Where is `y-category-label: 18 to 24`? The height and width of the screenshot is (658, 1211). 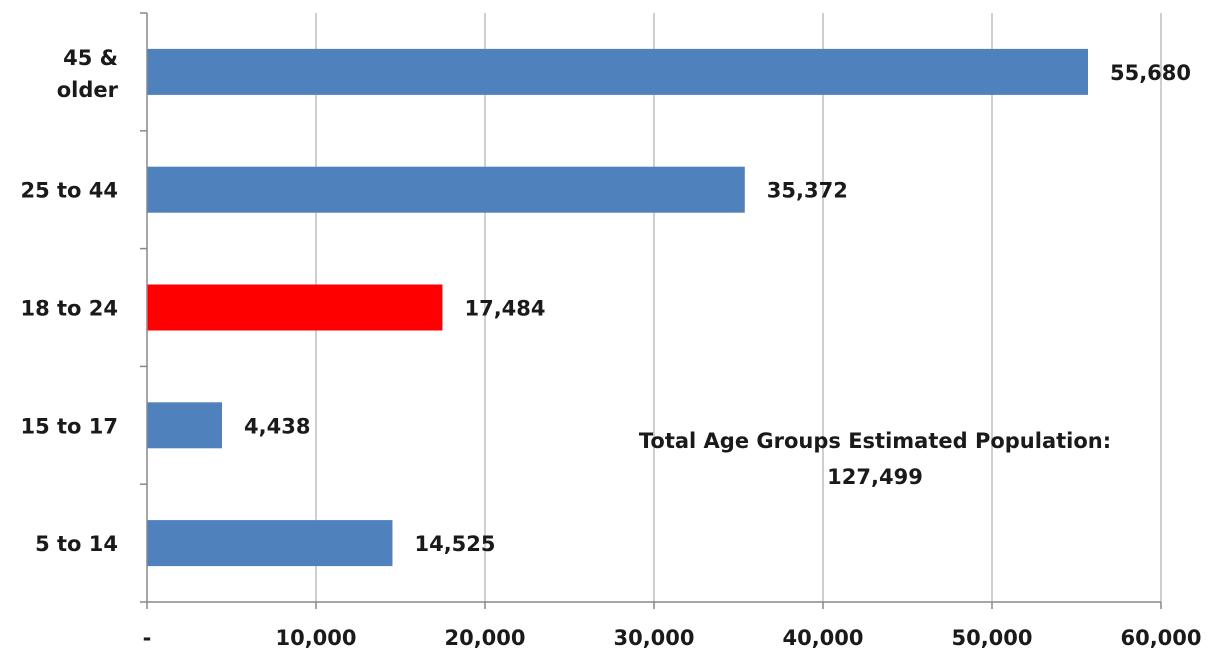
y-category-label: 18 to 24 is located at coordinates (69, 309).